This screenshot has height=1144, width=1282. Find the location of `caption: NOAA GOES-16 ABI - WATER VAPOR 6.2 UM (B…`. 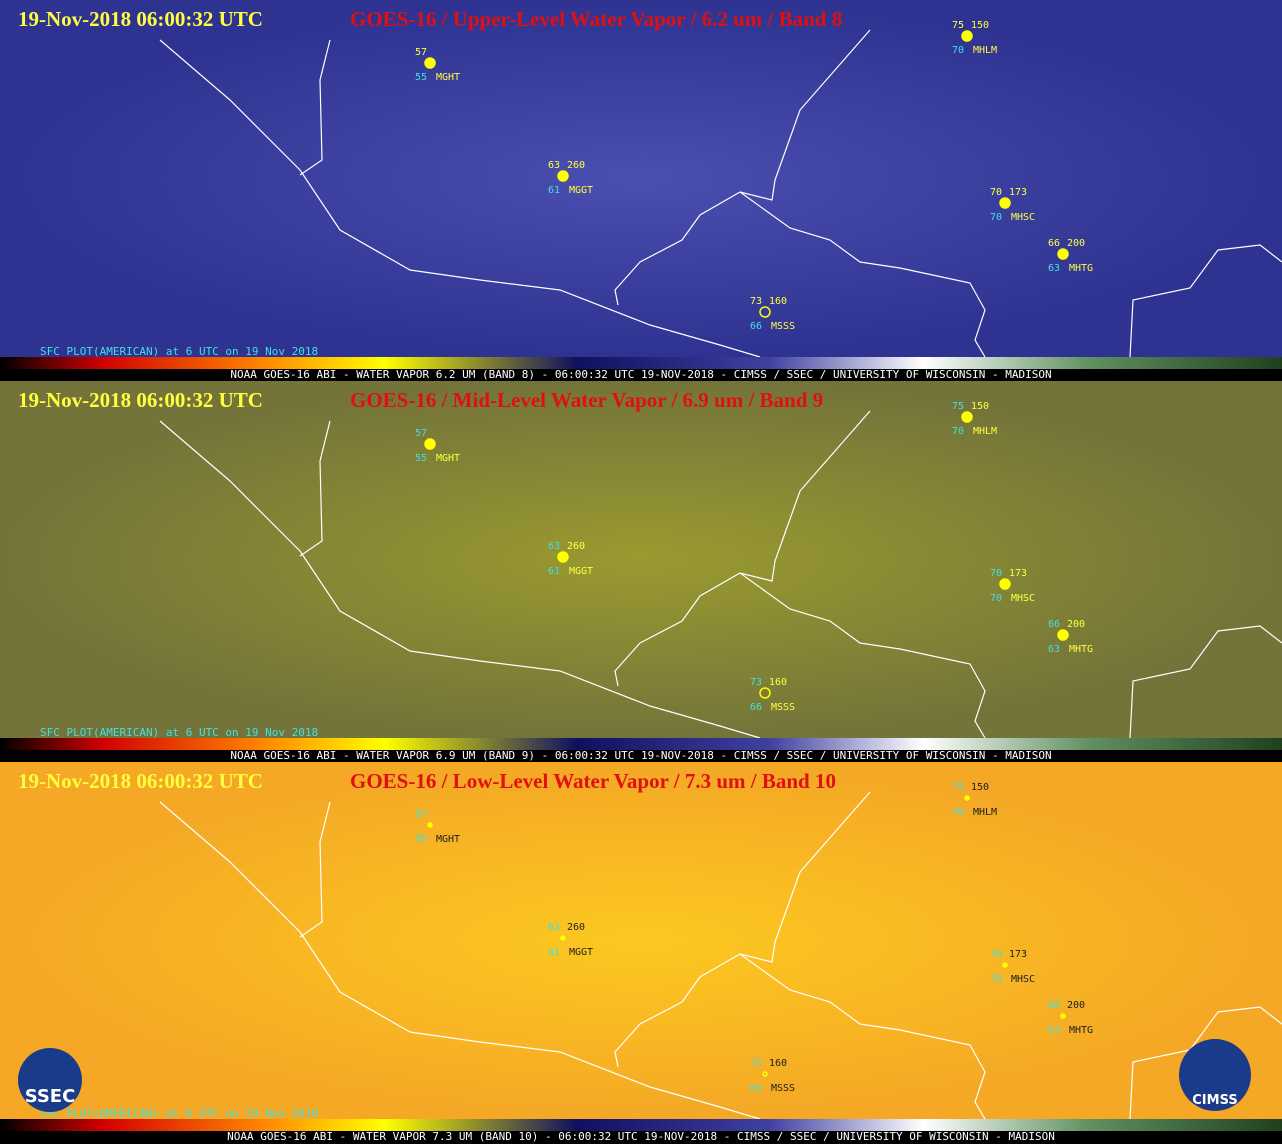

caption: NOAA GOES-16 ABI - WATER VAPOR 6.2 UM (B… is located at coordinates (640, 374).